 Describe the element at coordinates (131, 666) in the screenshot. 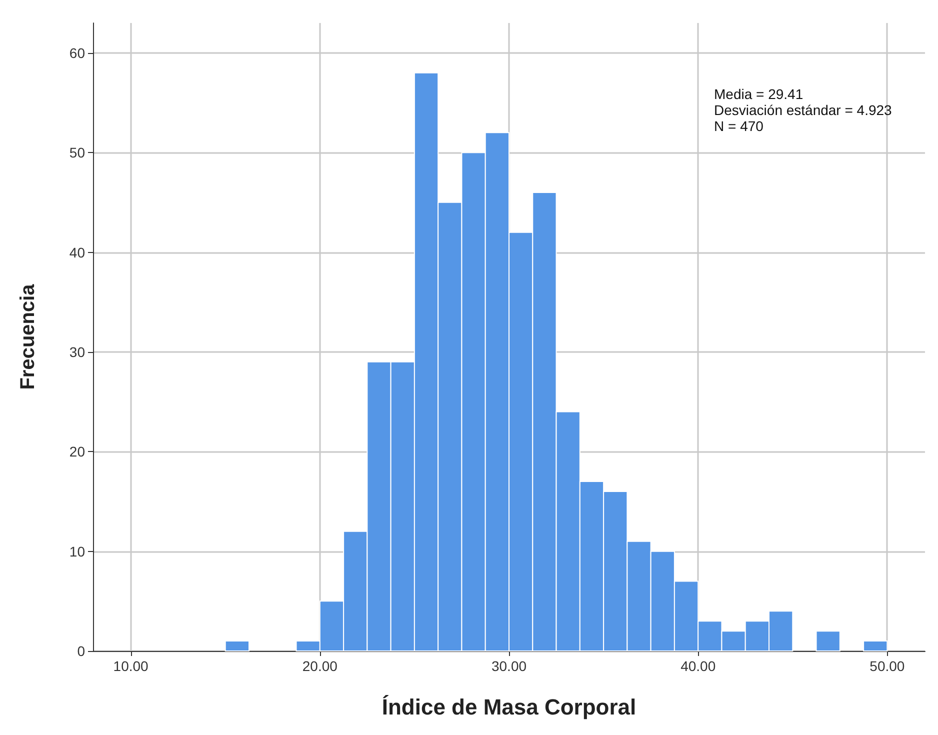

I see `x-tick-label: 10.00` at that location.